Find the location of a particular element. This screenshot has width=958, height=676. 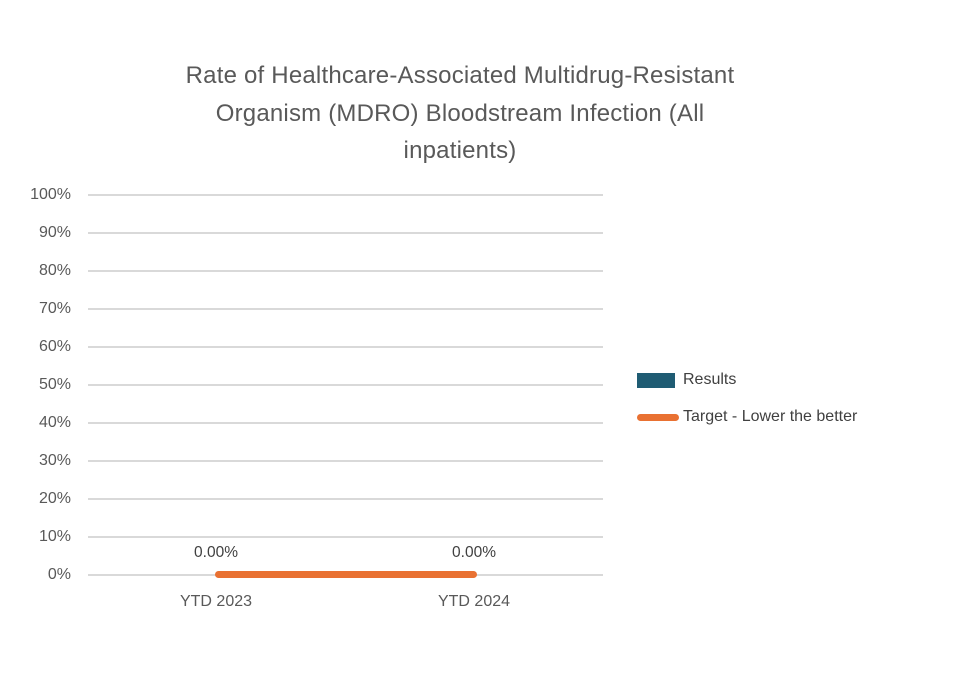

data-label-ytd-2024: 0.00% is located at coordinates (474, 552).